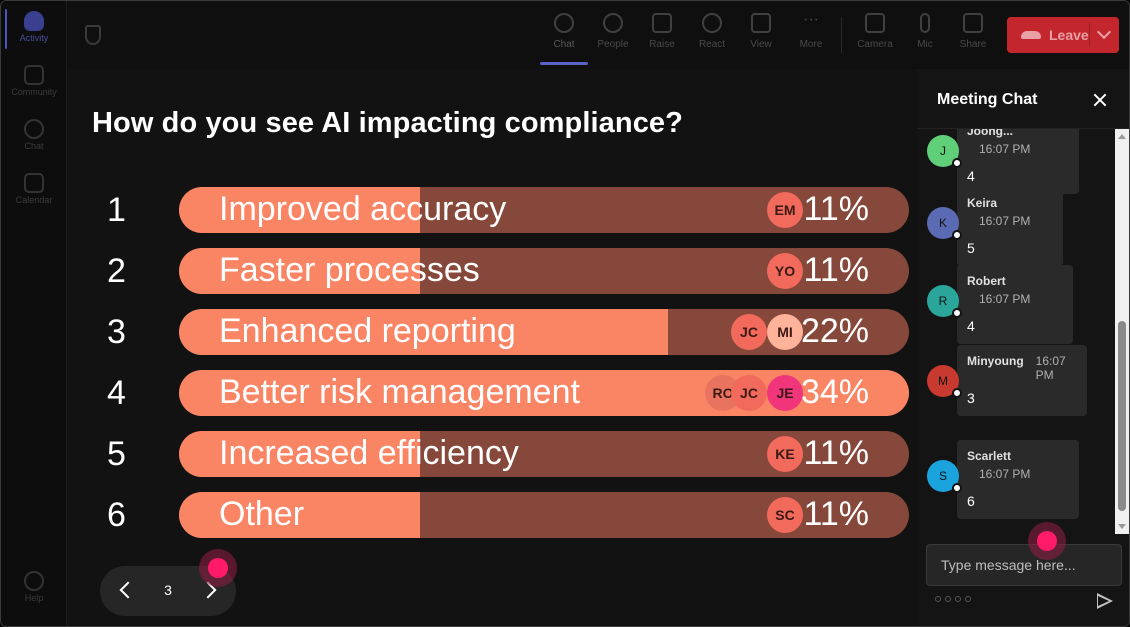 The width and height of the screenshot is (1130, 627). I want to click on option-number: 2, so click(116, 271).